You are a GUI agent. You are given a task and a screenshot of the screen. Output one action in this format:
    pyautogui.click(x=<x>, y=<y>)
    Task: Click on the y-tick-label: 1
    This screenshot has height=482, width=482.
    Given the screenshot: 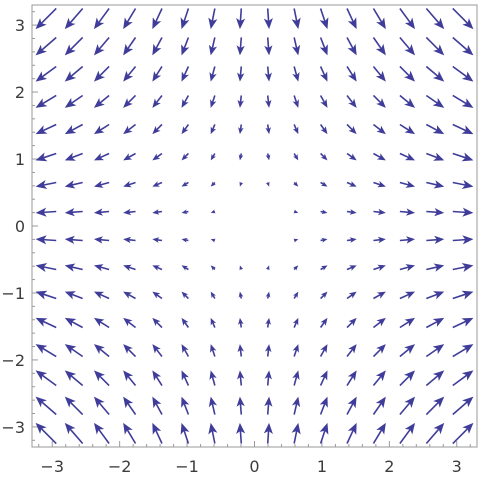 What is the action you would take?
    pyautogui.click(x=20, y=159)
    